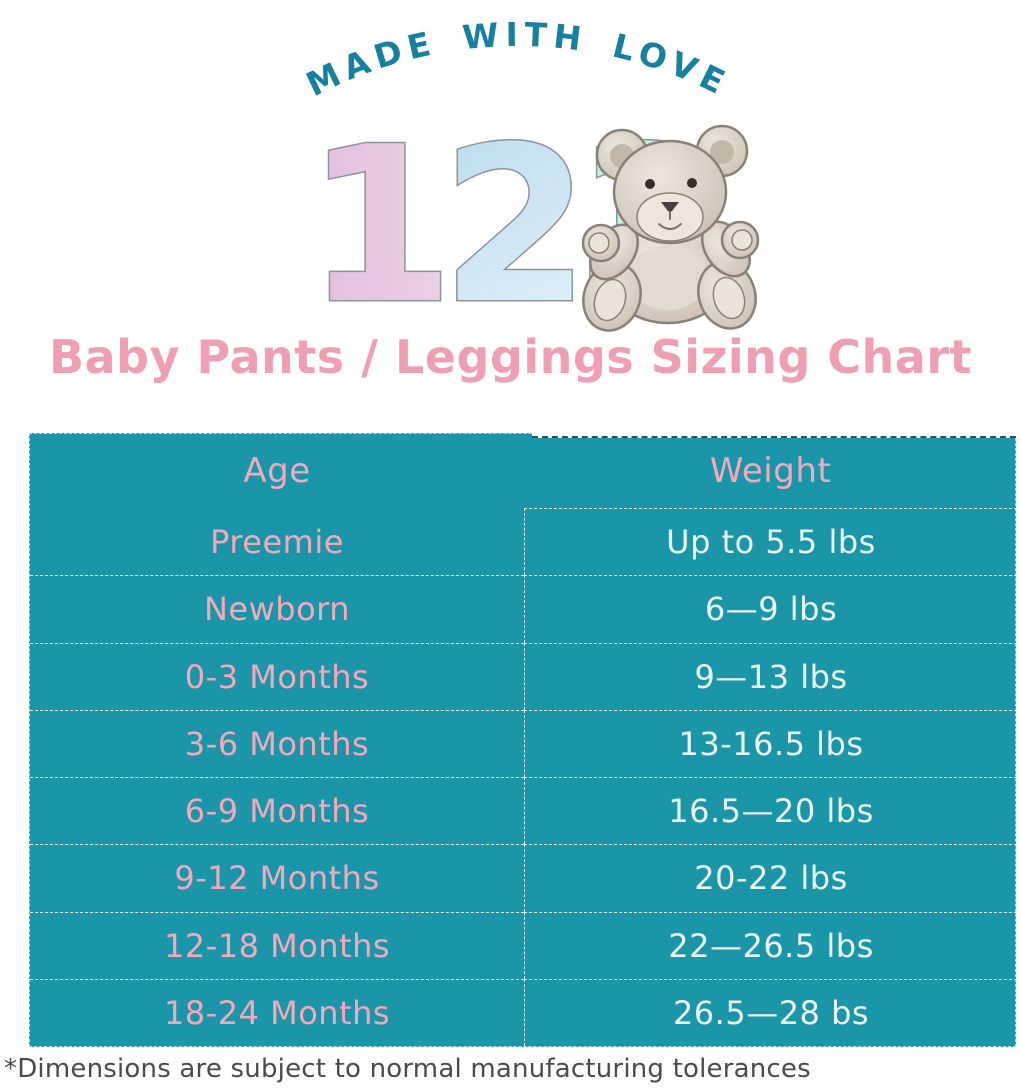  I want to click on weight-cell: 16.5—20 lbs, so click(770, 811).